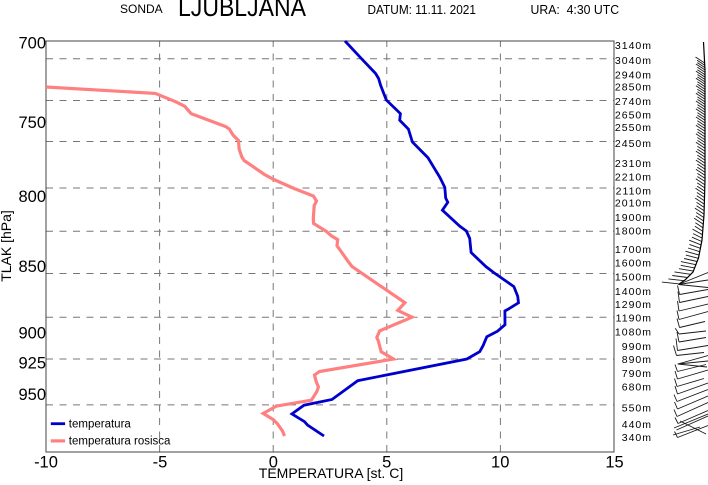  I want to click on svg-text: 15, so click(614, 462).